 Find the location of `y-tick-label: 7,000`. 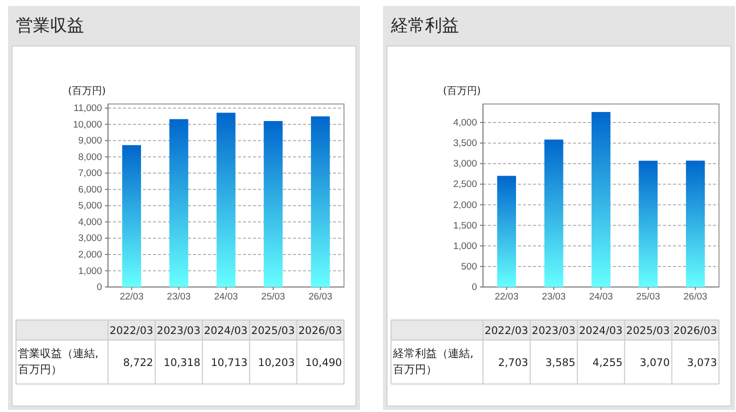

y-tick-label: 7,000 is located at coordinates (90, 174).